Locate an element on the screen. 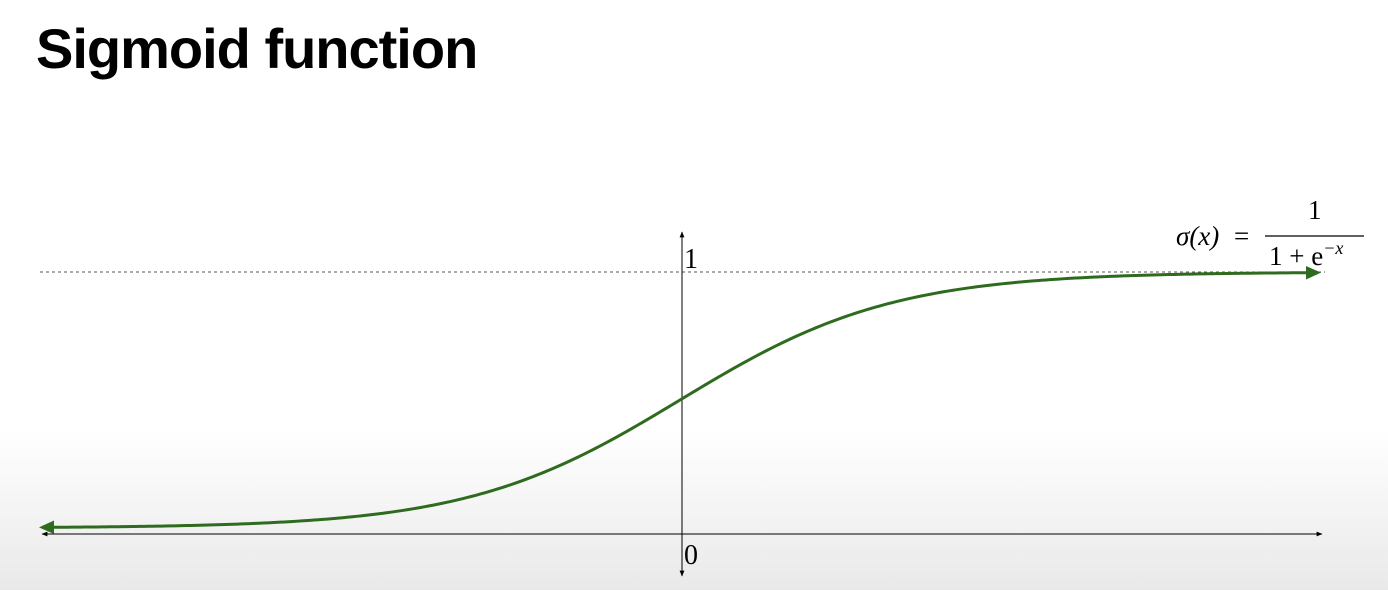 This screenshot has width=1388, height=590. formula-denominator-exponent: −x is located at coordinates (1333, 248).